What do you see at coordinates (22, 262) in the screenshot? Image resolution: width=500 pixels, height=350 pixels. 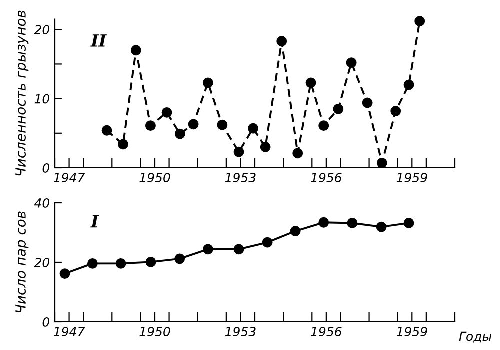 I see `y-axis-title: Число пар сов` at bounding box center [22, 262].